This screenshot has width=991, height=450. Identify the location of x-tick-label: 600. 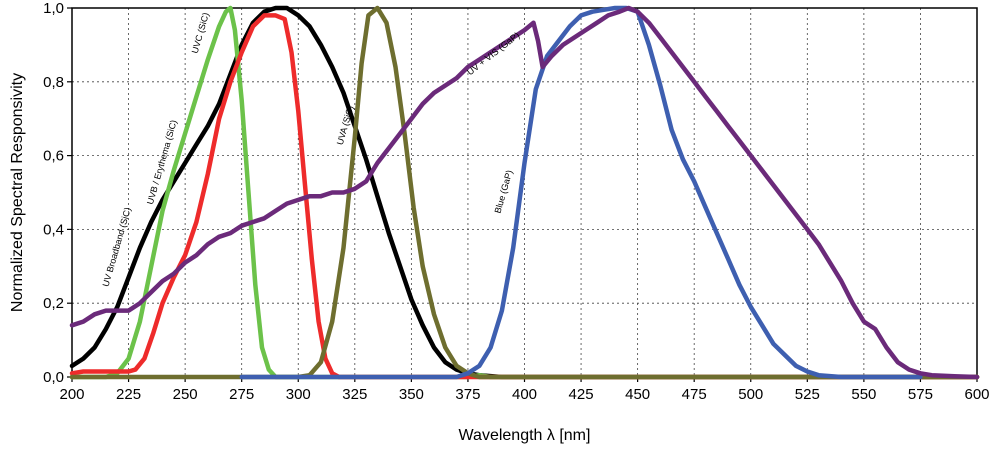
(976, 394).